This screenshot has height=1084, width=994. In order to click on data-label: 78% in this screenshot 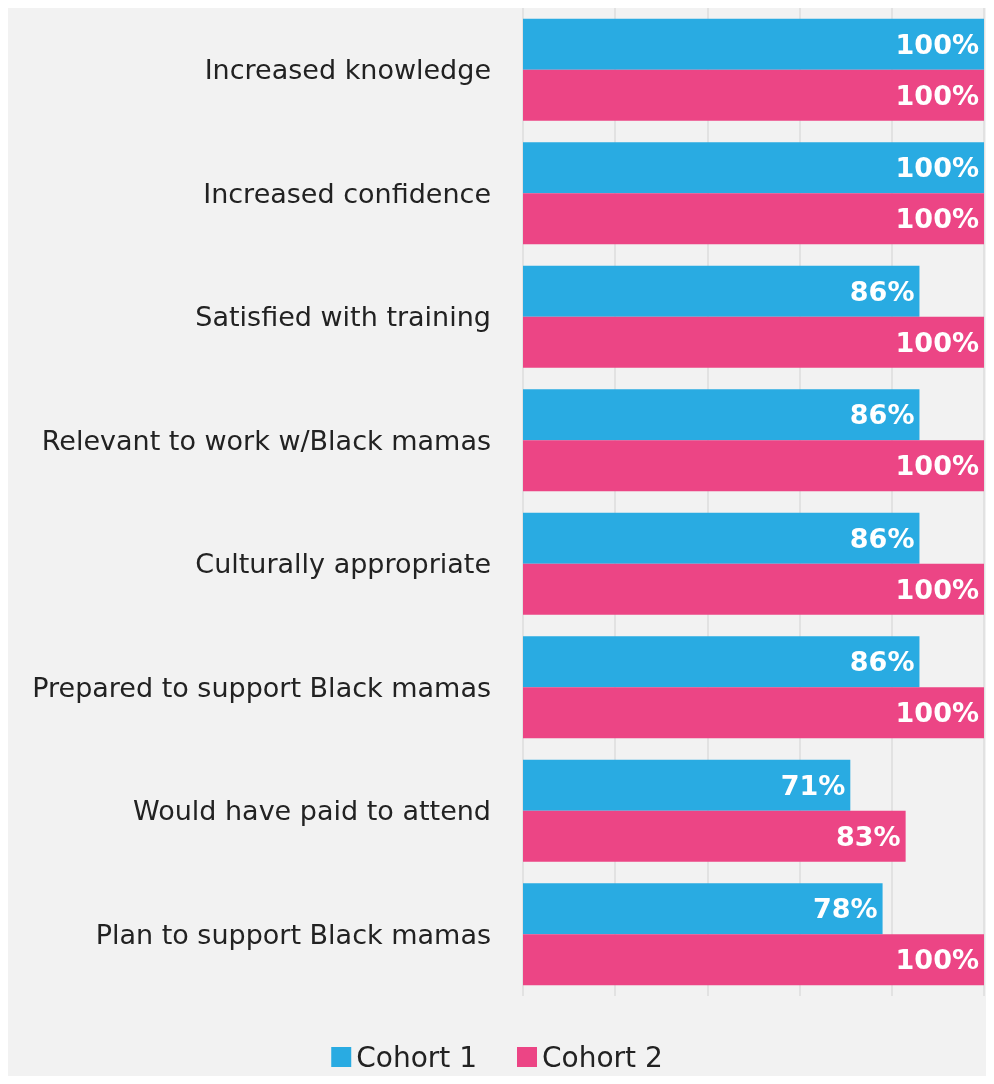, I will do `click(845, 909)`.